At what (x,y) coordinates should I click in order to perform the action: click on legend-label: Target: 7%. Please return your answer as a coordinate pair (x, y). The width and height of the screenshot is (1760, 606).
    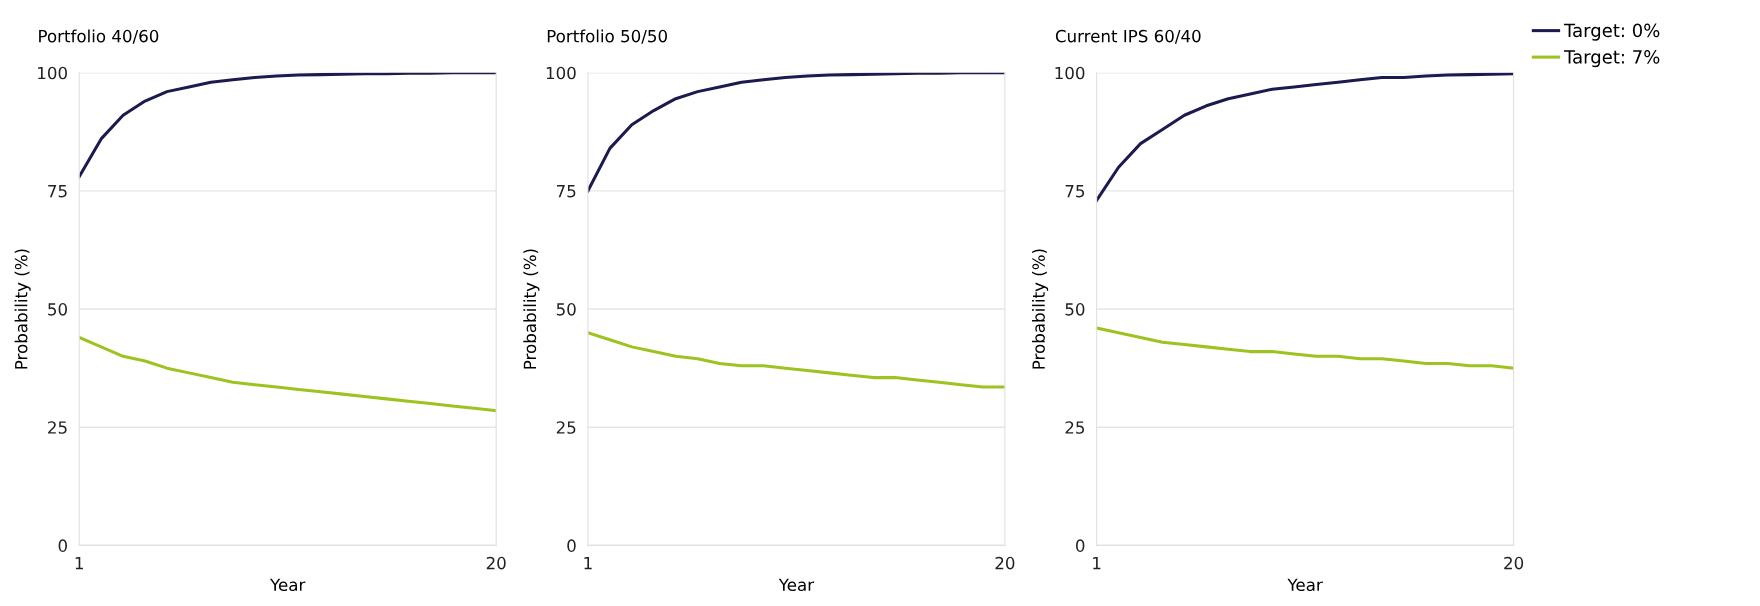
    Looking at the image, I should click on (1611, 59).